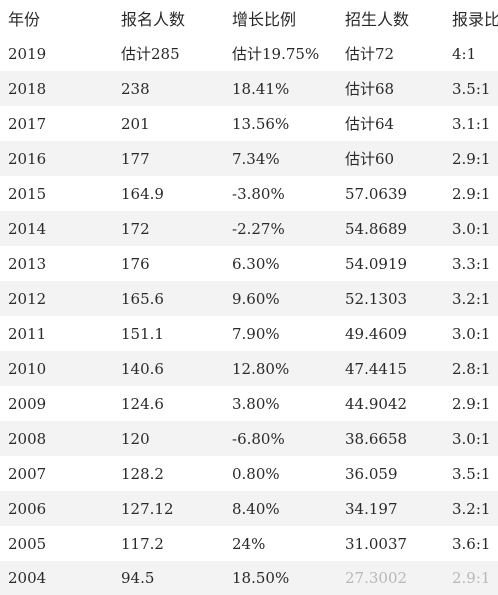 The height and width of the screenshot is (595, 498). Describe the element at coordinates (56, 228) in the screenshot. I see `year-cell: 2014` at that location.